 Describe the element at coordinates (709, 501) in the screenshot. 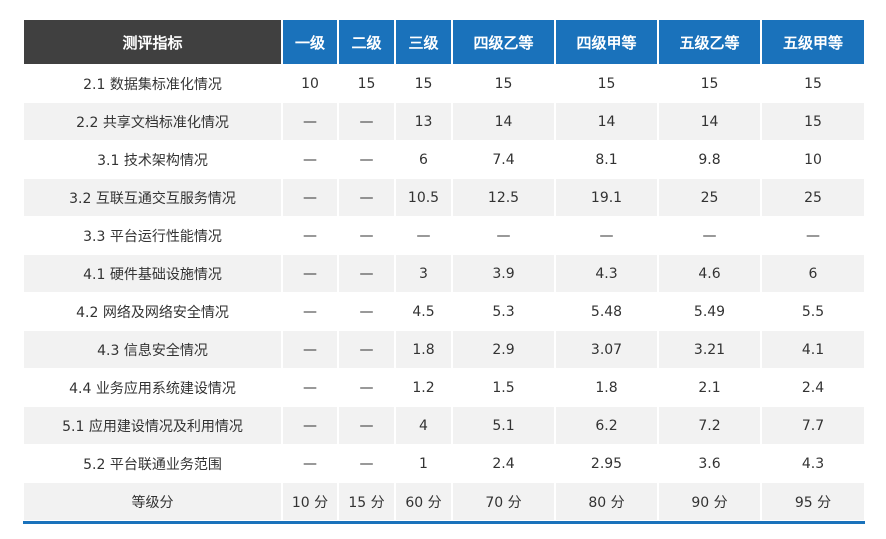

I see `table-cell: 90 分` at that location.